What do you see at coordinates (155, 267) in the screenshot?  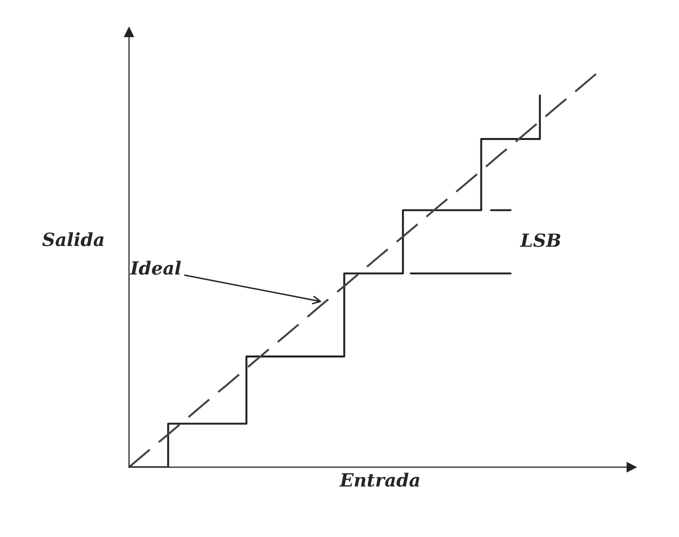 I see `annotation: Ideal` at bounding box center [155, 267].